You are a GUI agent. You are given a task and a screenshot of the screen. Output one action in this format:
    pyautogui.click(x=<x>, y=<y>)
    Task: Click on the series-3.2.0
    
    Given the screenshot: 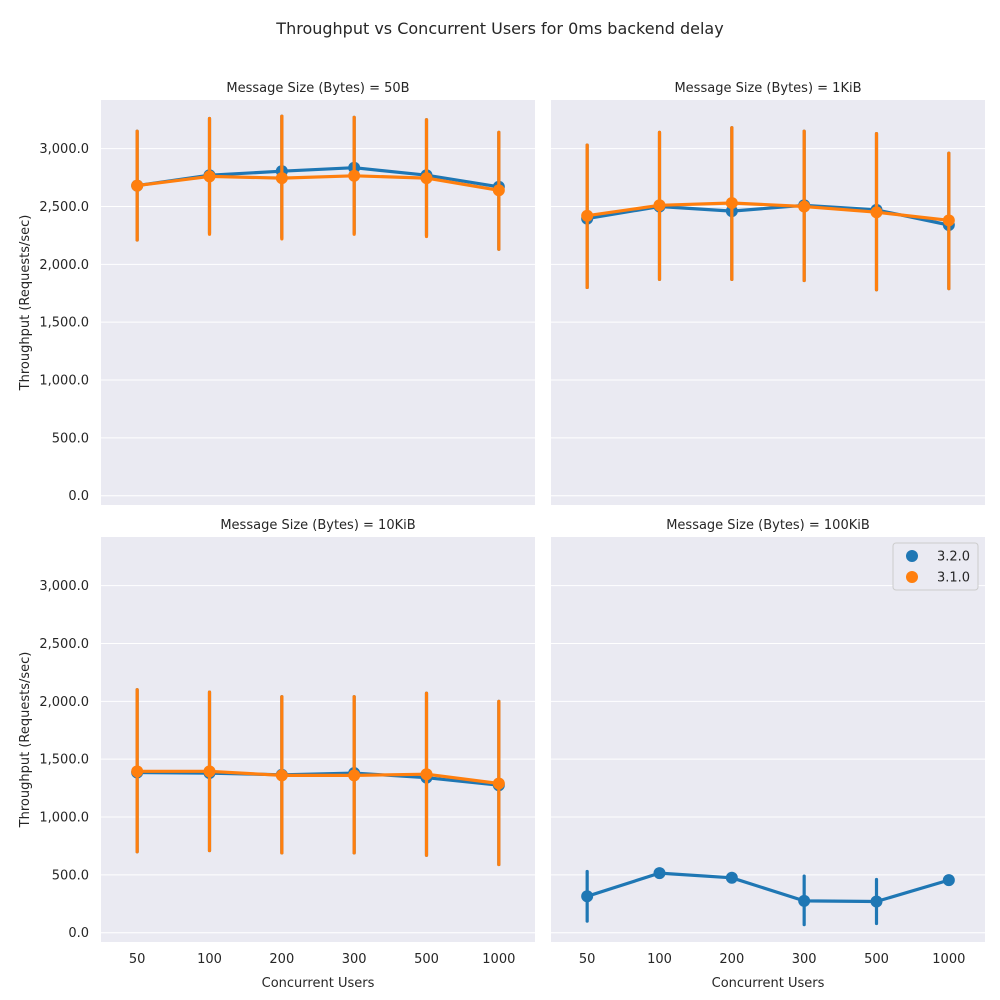 What is the action you would take?
    pyautogui.click(x=768, y=897)
    